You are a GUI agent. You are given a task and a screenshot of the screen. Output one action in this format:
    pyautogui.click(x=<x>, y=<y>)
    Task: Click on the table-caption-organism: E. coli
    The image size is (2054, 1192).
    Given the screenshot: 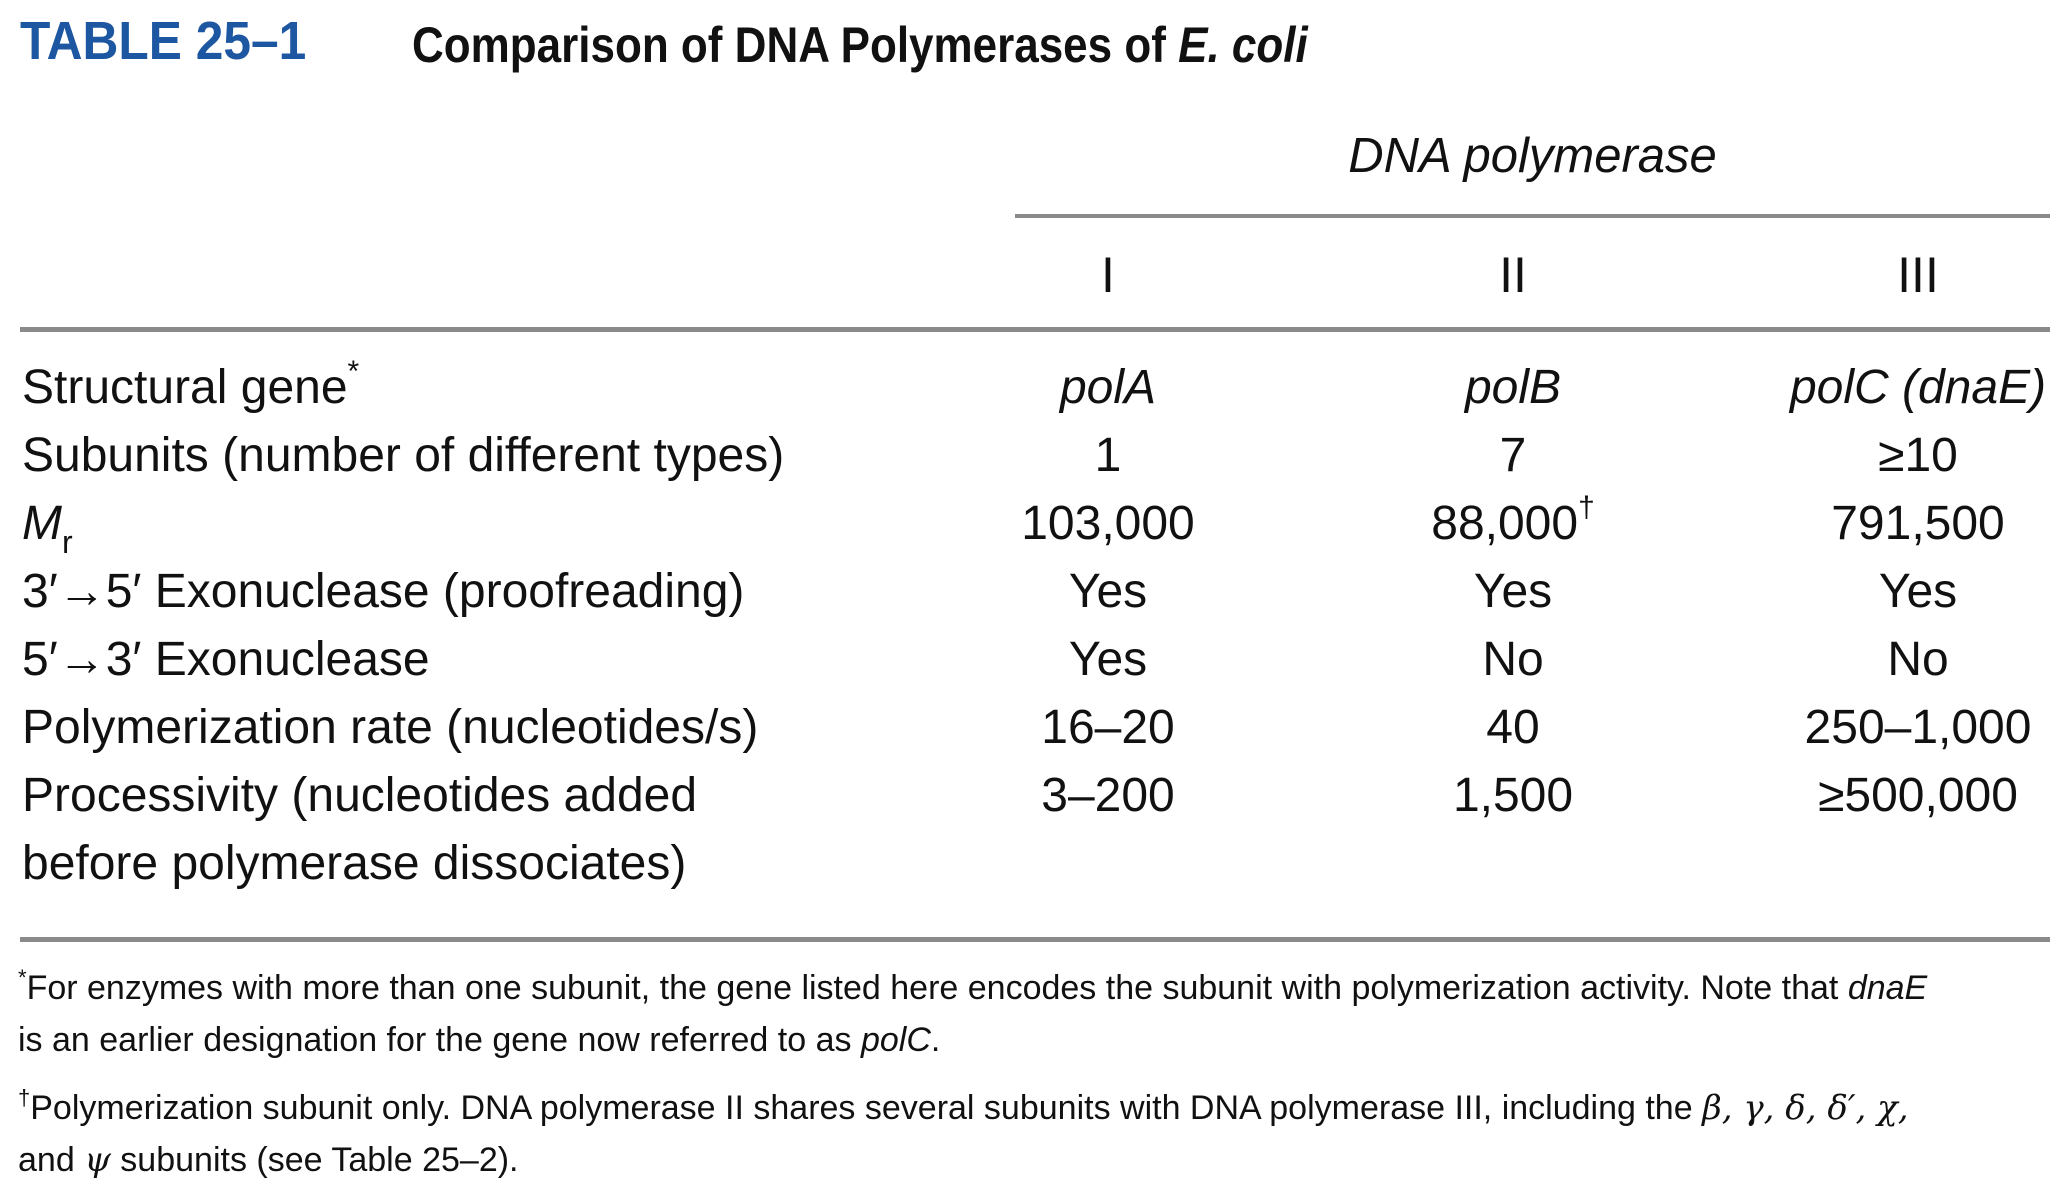 What is the action you would take?
    pyautogui.click(x=1243, y=45)
    